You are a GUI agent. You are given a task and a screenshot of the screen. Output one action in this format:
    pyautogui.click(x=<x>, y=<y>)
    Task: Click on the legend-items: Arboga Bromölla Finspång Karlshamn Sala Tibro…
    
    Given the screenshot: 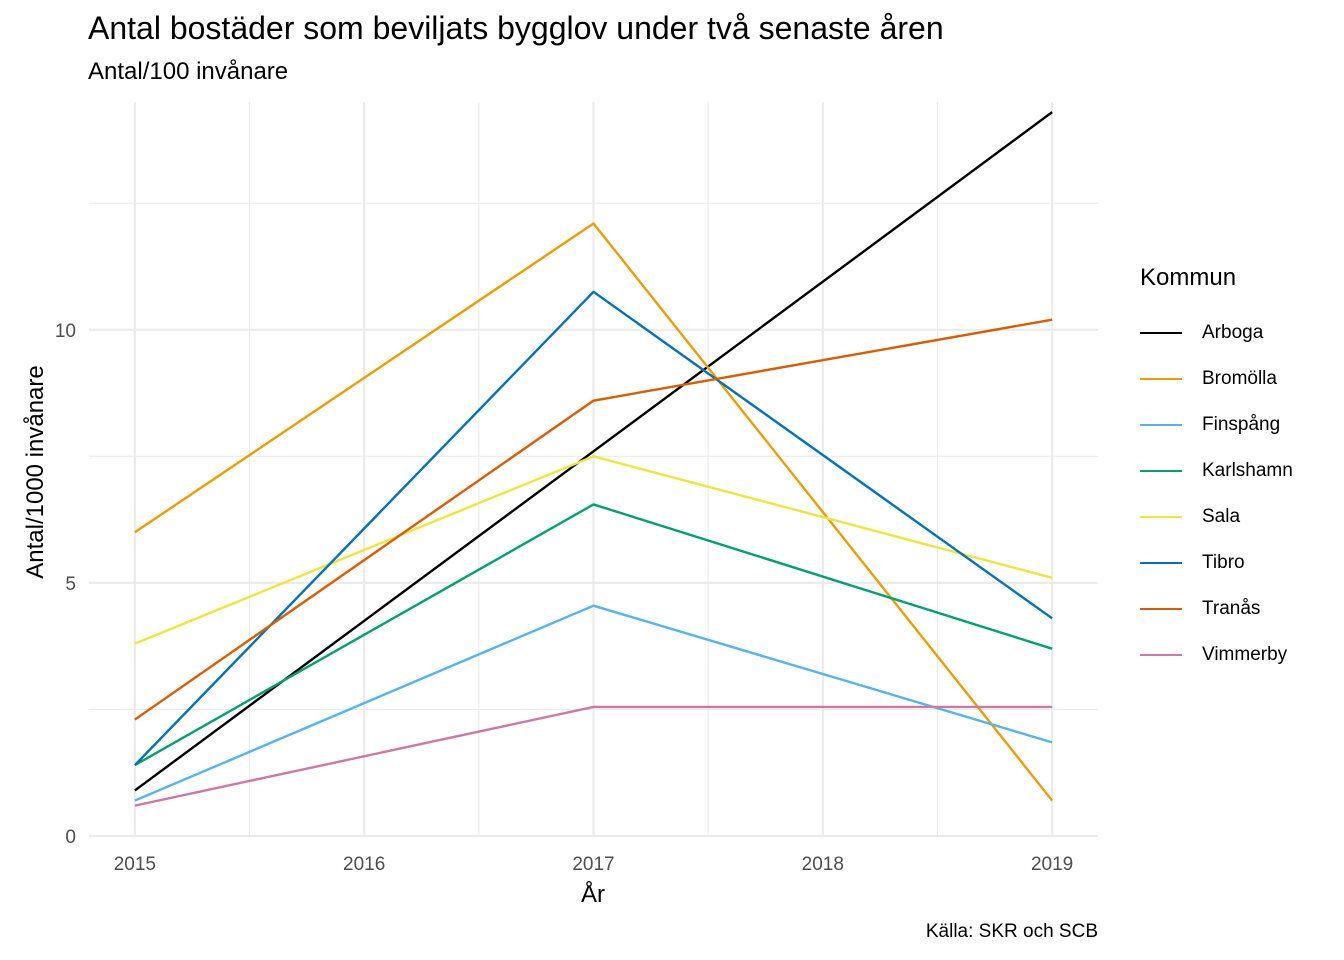 What is the action you would take?
    pyautogui.click(x=1216, y=494)
    